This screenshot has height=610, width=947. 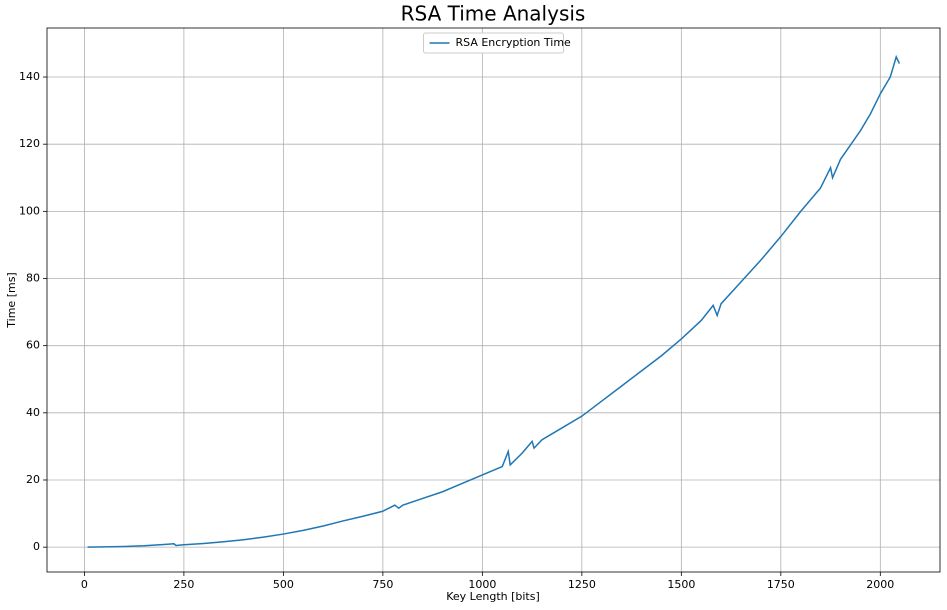 I want to click on x-tick-label: 1000, so click(x=482, y=584).